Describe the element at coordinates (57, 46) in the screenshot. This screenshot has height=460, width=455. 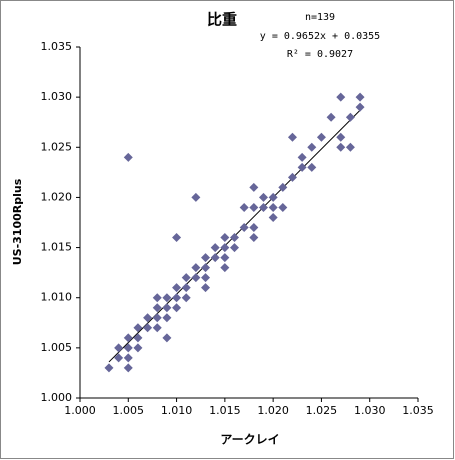
I see `y-tick-label: 1.035` at that location.